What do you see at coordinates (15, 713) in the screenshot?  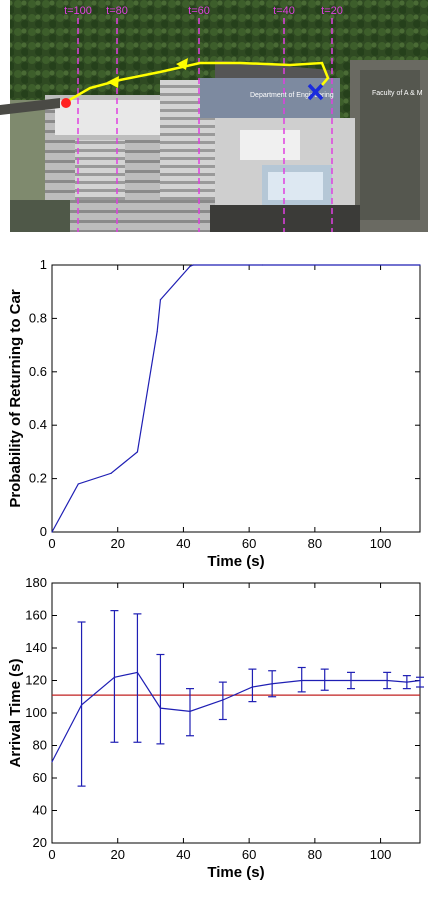 I see `arrival-y-axis-label: Arrival Time (s)` at bounding box center [15, 713].